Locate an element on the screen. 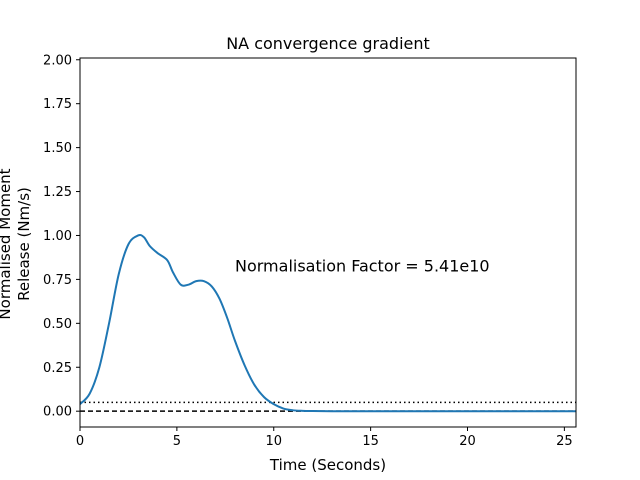 This screenshot has height=480, width=640. x-tick-label: 25 is located at coordinates (564, 441).